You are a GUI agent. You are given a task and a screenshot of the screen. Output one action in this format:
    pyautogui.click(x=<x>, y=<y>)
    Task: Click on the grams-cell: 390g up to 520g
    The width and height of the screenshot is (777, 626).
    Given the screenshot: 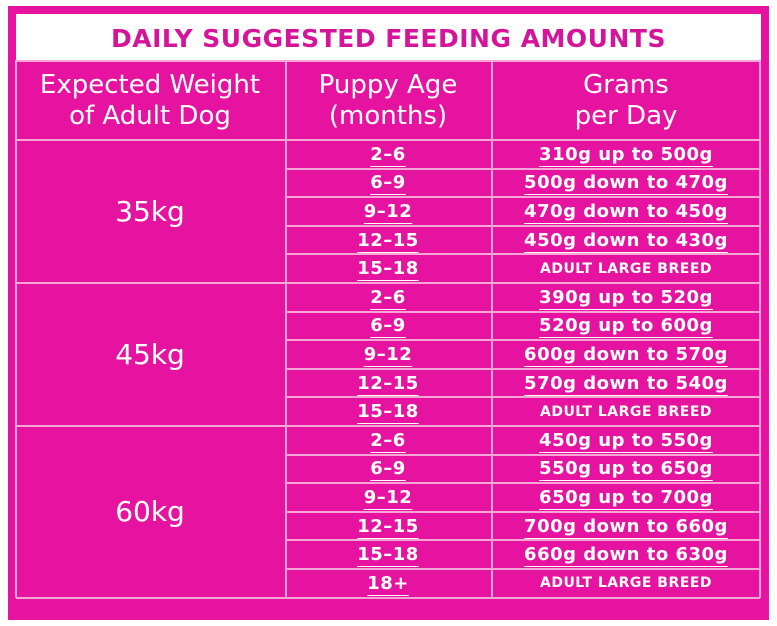 What is the action you would take?
    pyautogui.click(x=626, y=297)
    